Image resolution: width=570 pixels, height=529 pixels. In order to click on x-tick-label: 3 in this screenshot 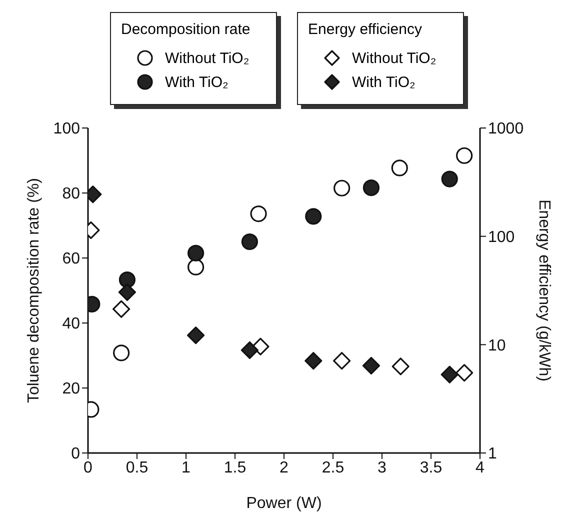, I will do `click(382, 467)`.